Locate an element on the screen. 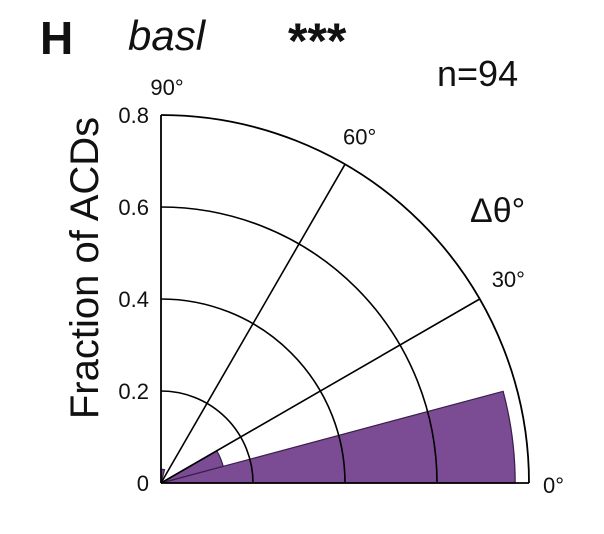 The height and width of the screenshot is (534, 604). radial-tick-labels: 0 0.2 0.4 0.6 0.8 is located at coordinates (133, 299).